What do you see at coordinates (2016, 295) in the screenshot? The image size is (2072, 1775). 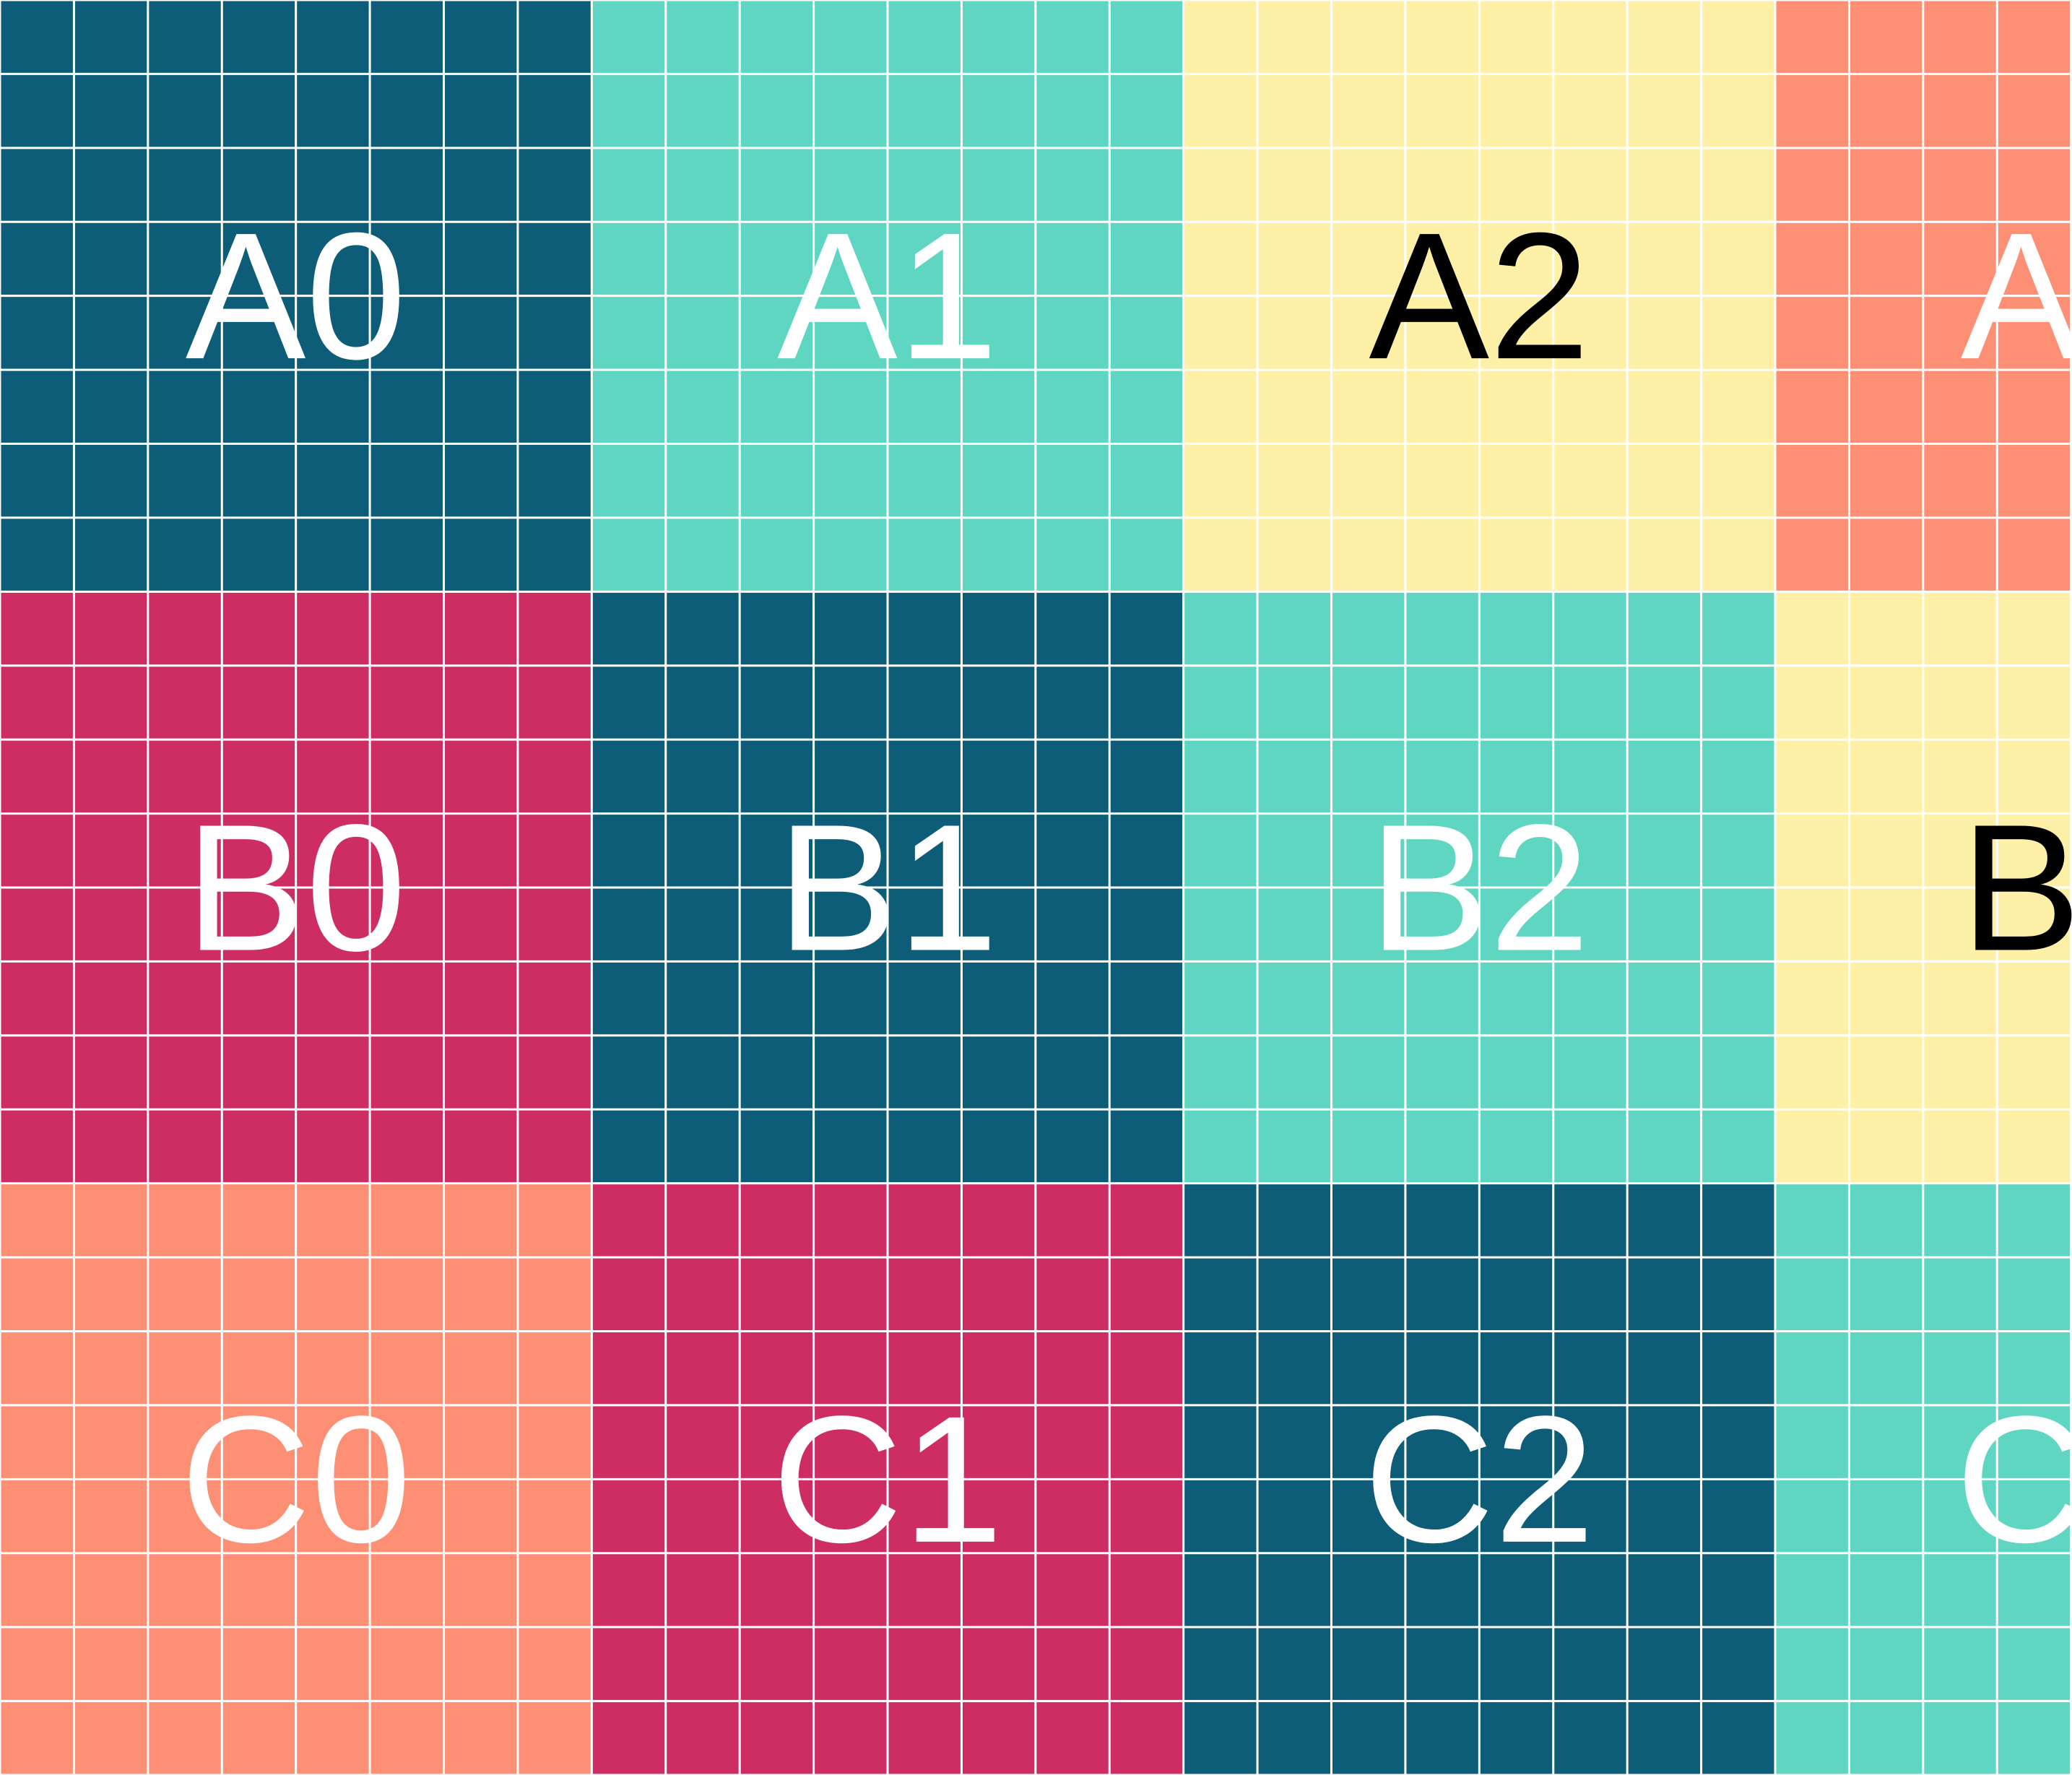 I see `block-label: A3` at bounding box center [2016, 295].